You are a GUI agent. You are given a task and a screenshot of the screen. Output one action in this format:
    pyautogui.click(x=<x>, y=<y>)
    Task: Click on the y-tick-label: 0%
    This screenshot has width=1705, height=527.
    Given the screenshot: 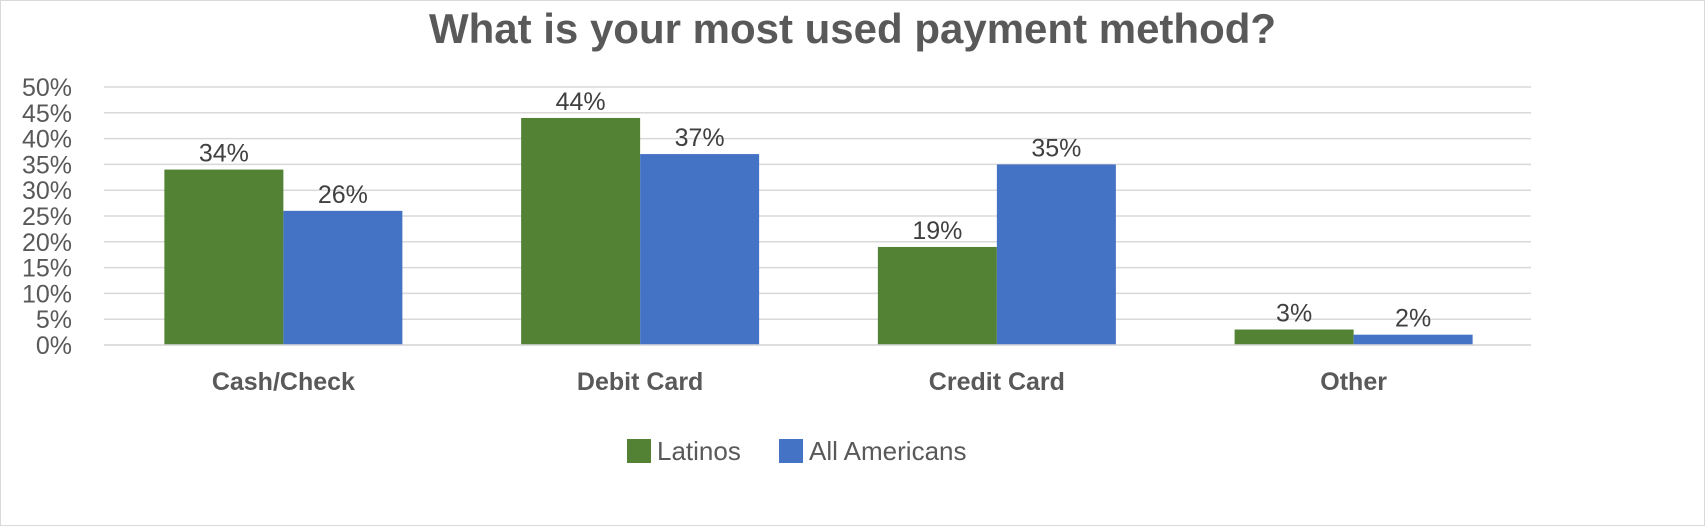 What is the action you would take?
    pyautogui.click(x=54, y=346)
    